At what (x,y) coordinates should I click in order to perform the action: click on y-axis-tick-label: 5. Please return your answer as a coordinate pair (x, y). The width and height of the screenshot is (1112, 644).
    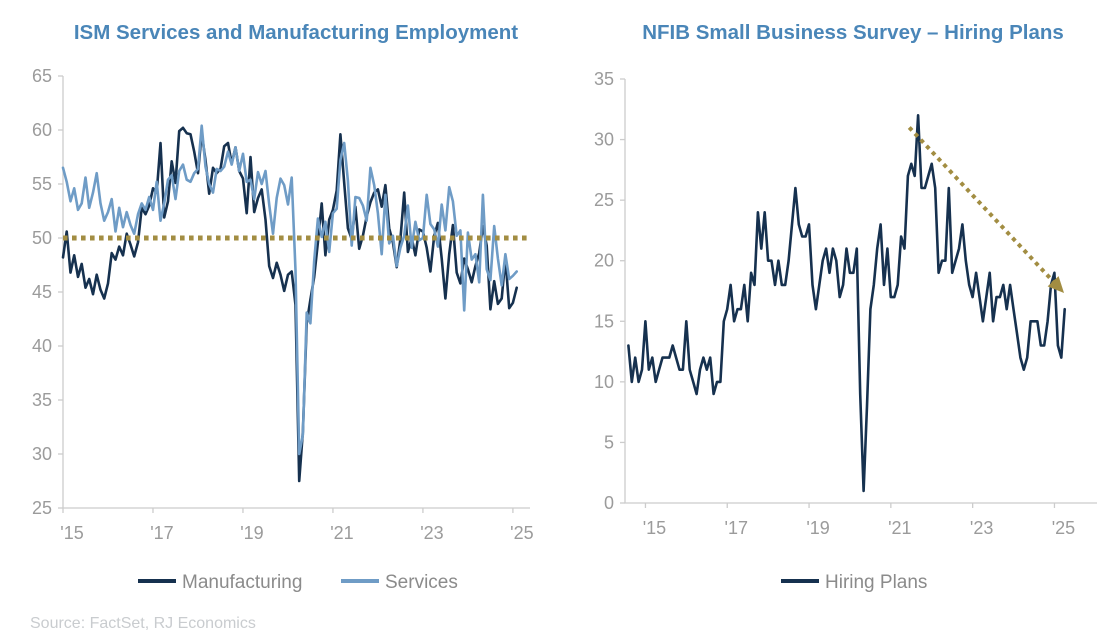
    Looking at the image, I should click on (609, 442).